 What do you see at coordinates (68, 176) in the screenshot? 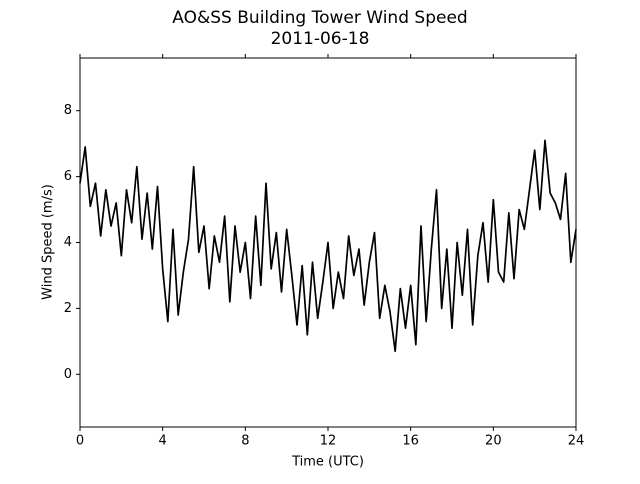
I see `y-tick-label: 6` at bounding box center [68, 176].